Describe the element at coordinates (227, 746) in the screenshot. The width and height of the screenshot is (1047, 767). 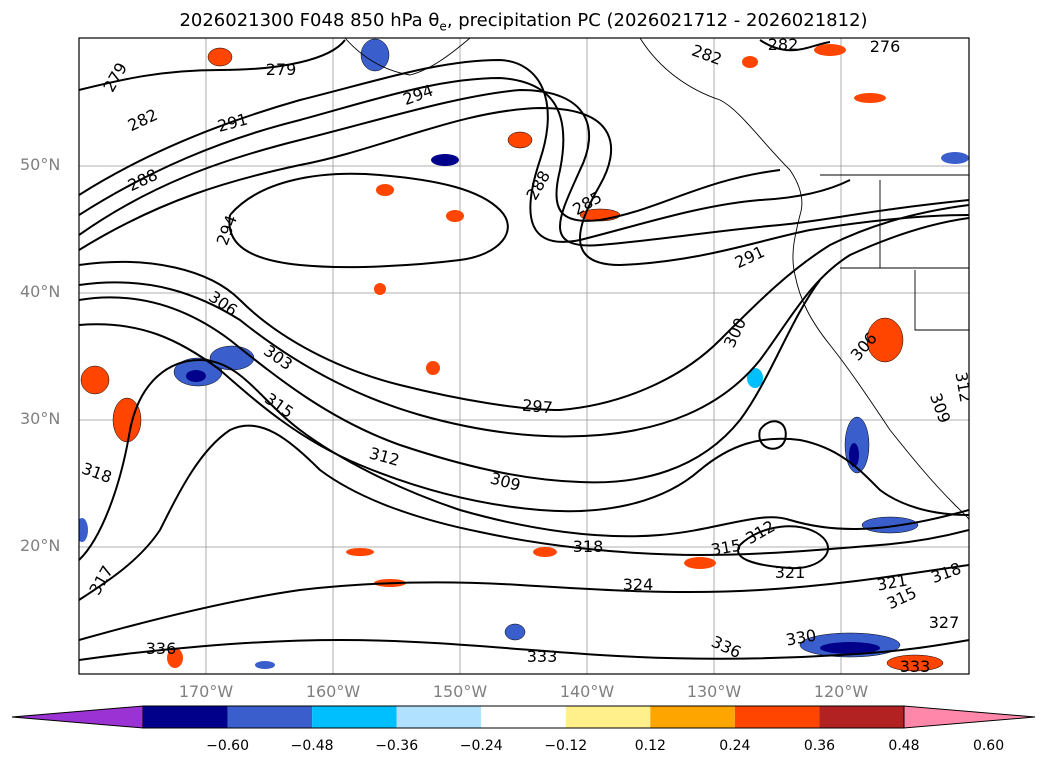
I see `colorbar-tick-label: −0.60` at that location.